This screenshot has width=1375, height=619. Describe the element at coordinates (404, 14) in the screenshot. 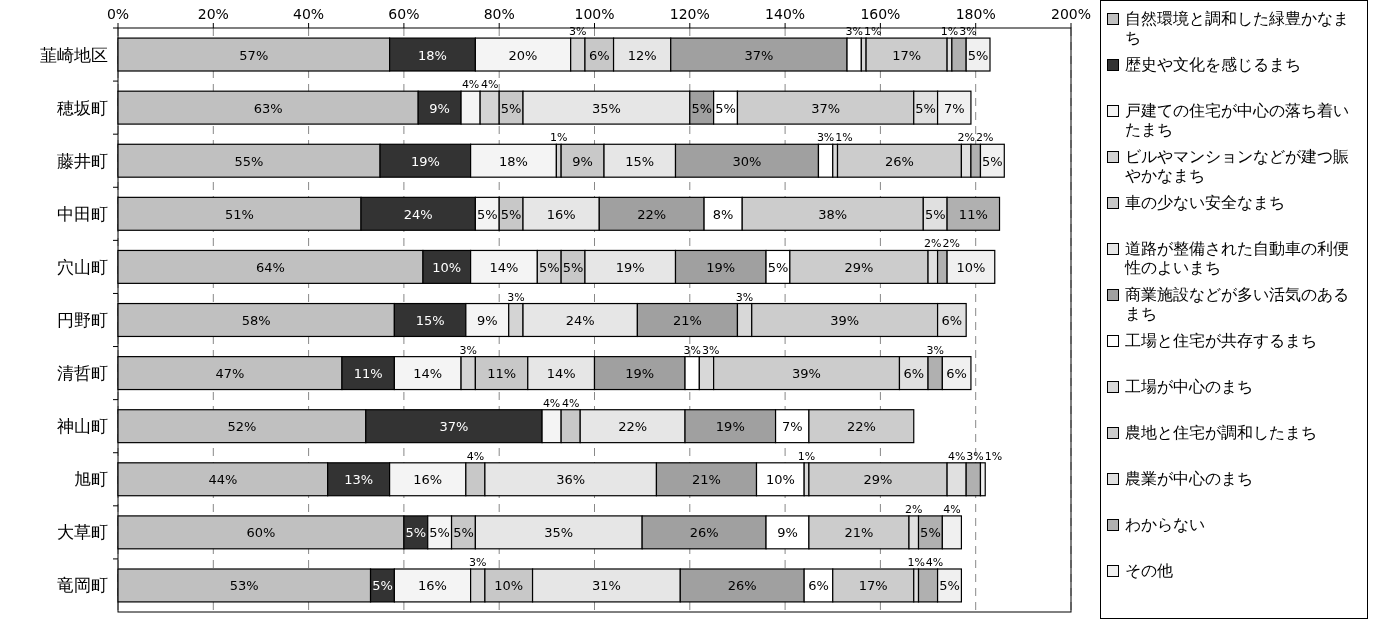

I see `x-tick-label: 60%` at that location.